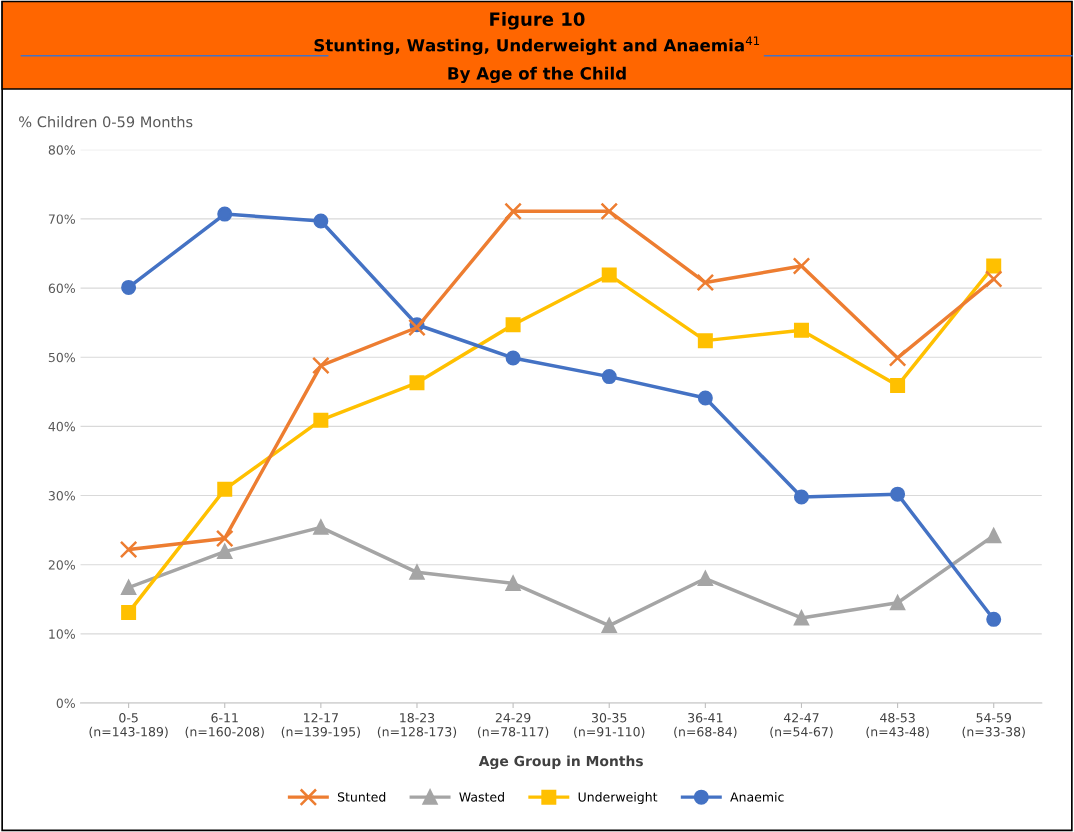 The image size is (1074, 832). I want to click on x-tick-label: 6-11 (n=160-208), so click(224, 725).